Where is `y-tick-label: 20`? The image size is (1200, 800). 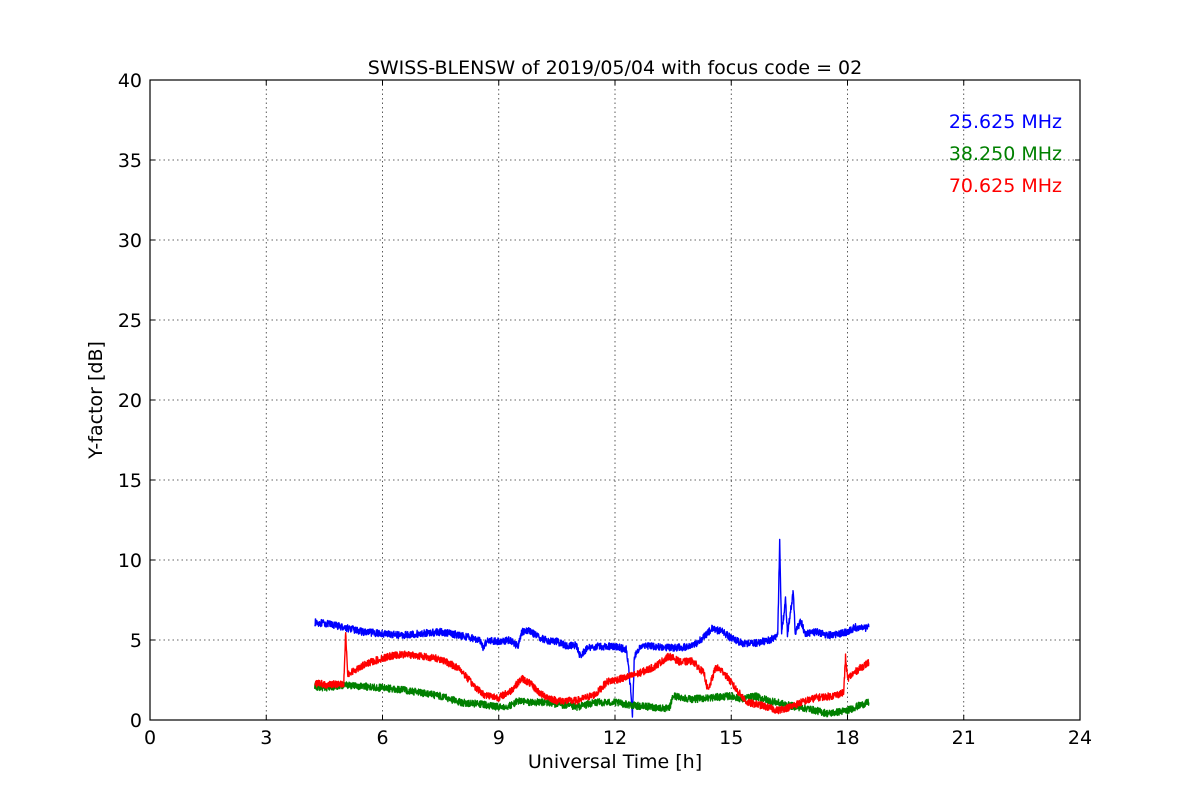
y-tick-label: 20 is located at coordinates (130, 401).